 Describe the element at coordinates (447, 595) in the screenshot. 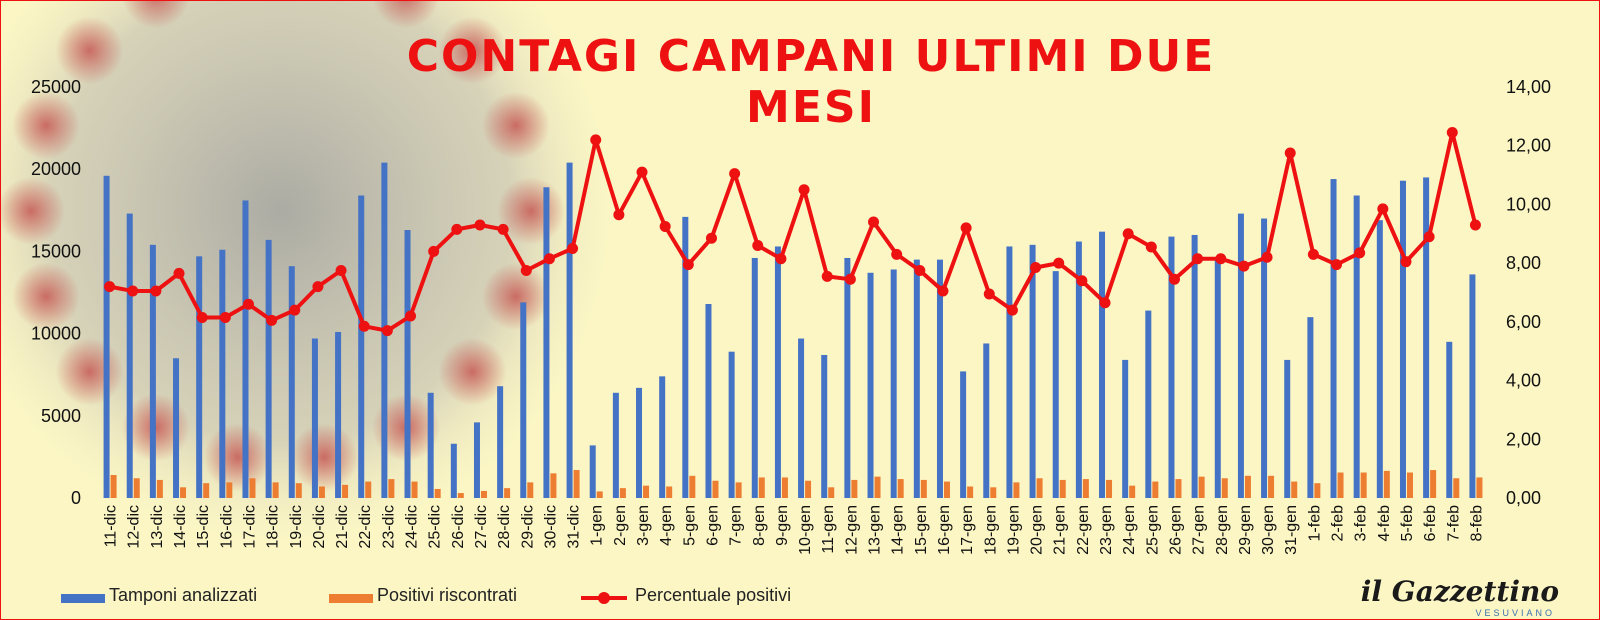

I see `legend-label-positivi: Positivi riscontrati` at that location.